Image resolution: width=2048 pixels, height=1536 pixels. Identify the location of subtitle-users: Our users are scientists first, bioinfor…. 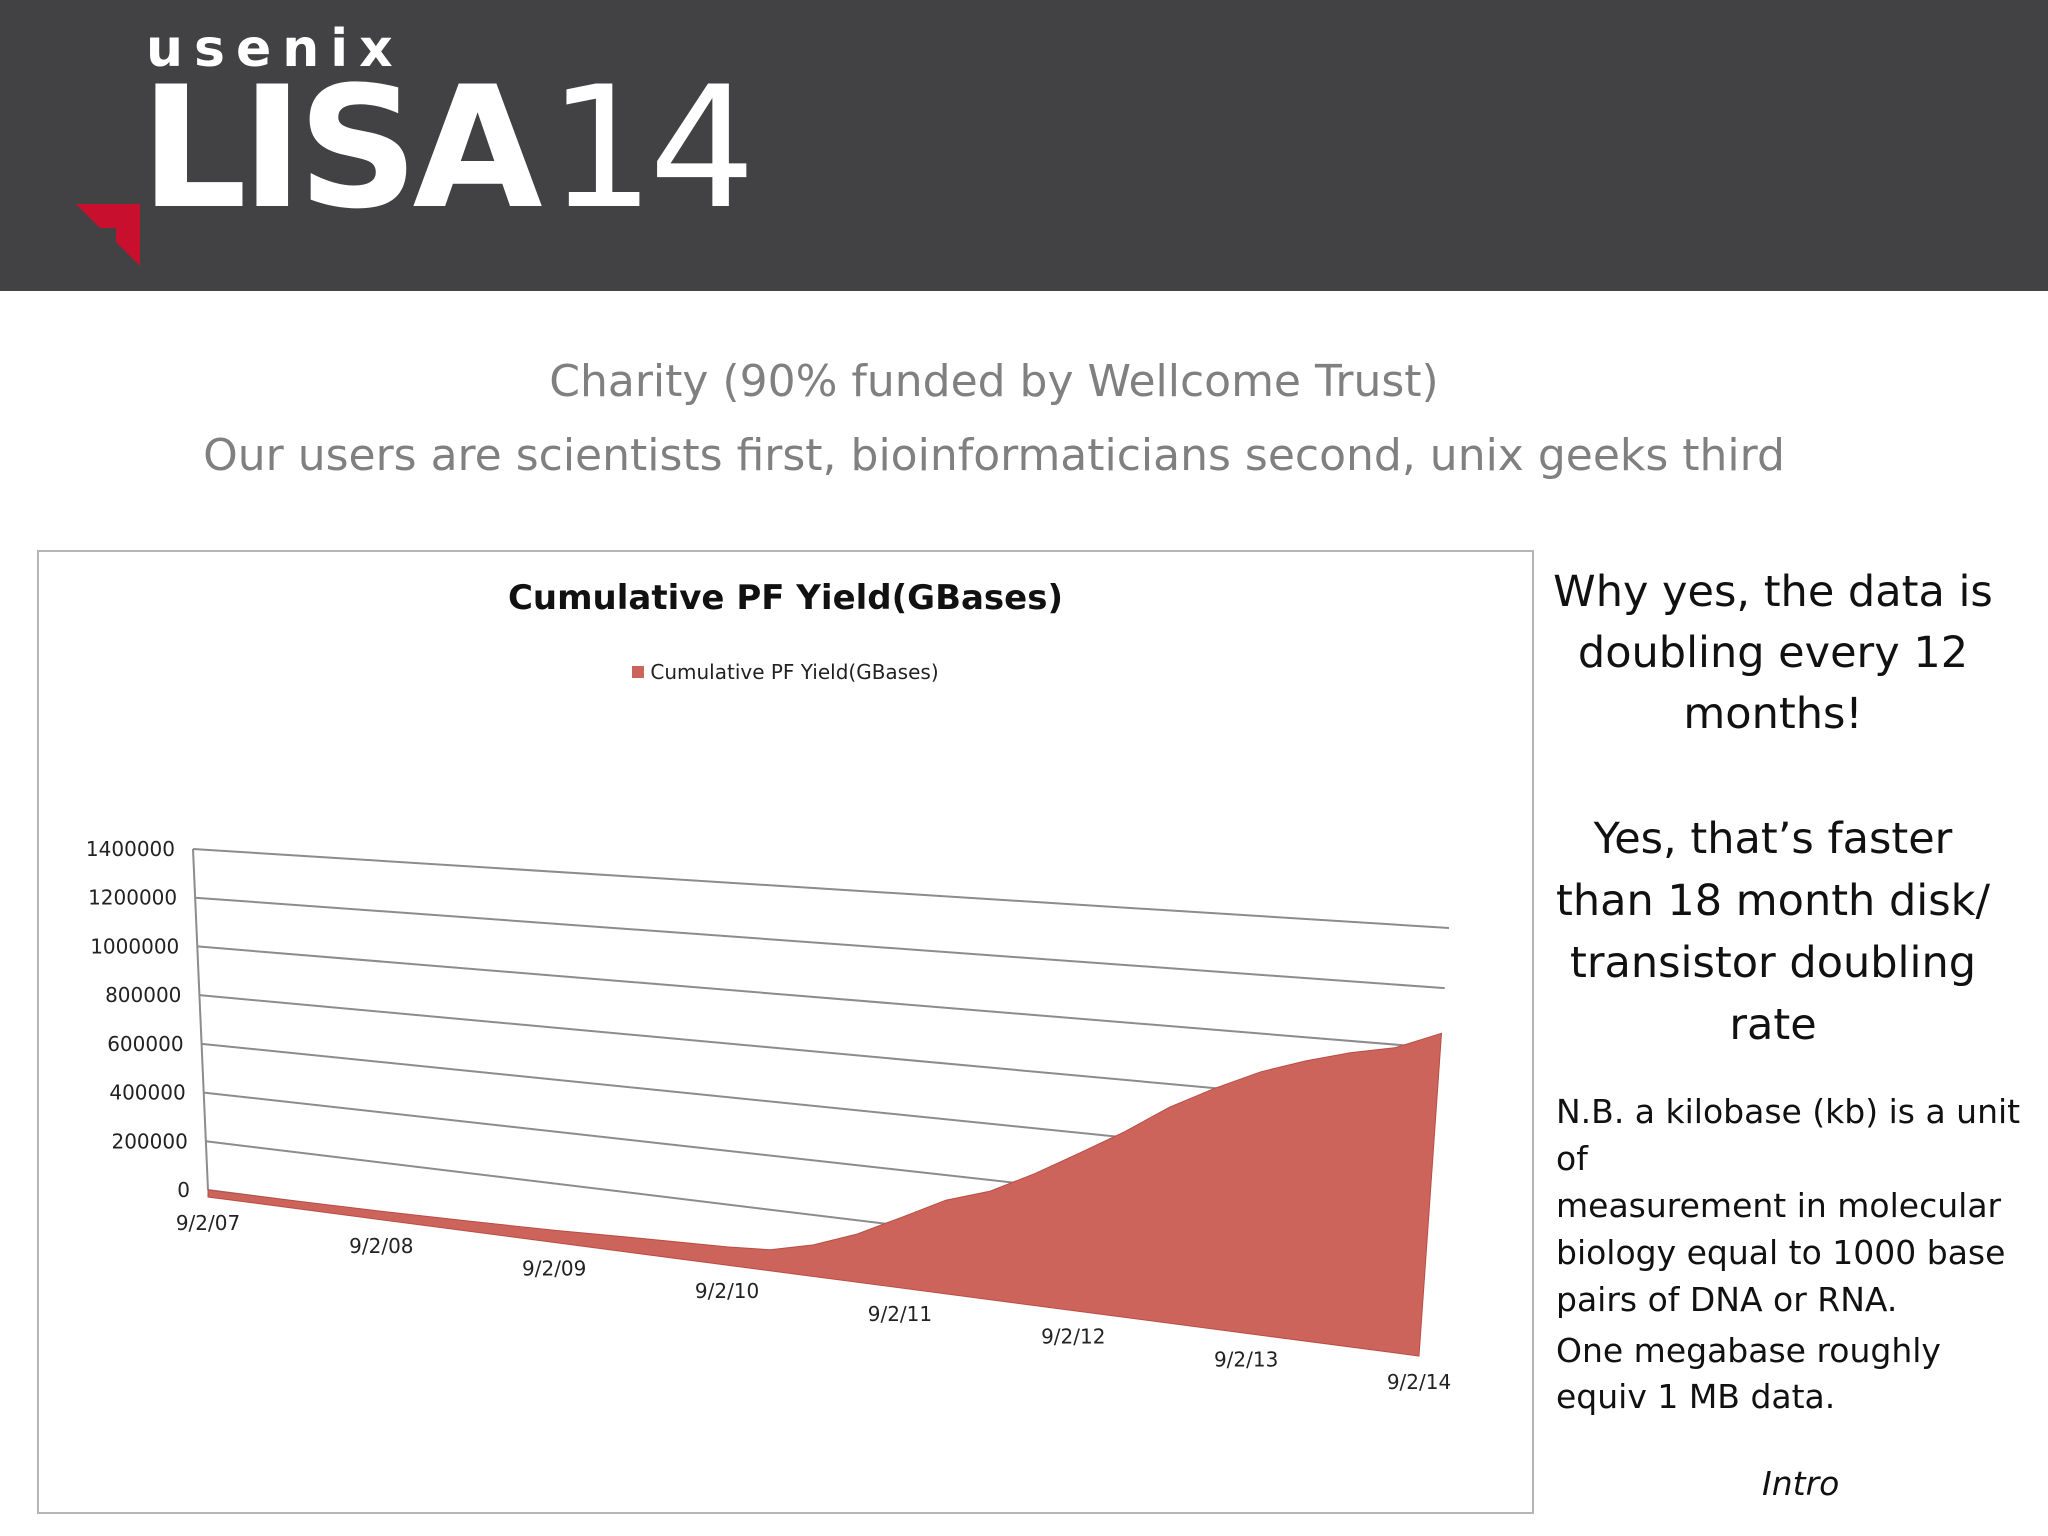
(994, 455).